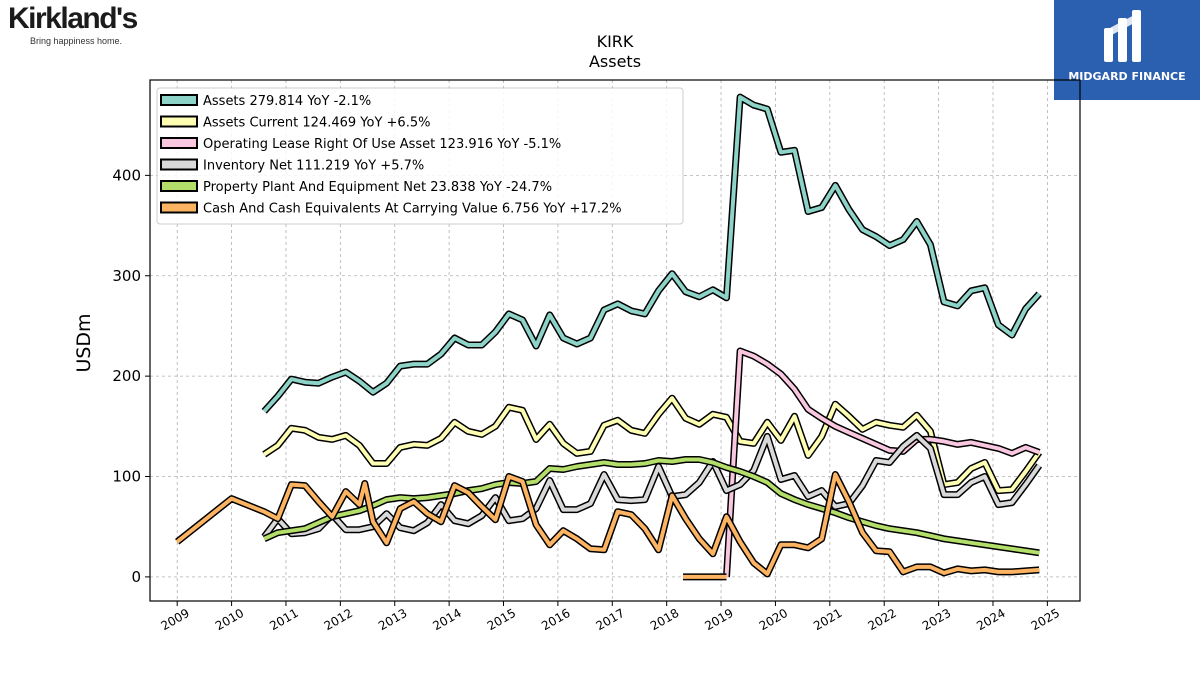 This screenshot has height=675, width=1200. What do you see at coordinates (73, 18) in the screenshot?
I see `kirklands-logo-wordmark: Kirkland's` at bounding box center [73, 18].